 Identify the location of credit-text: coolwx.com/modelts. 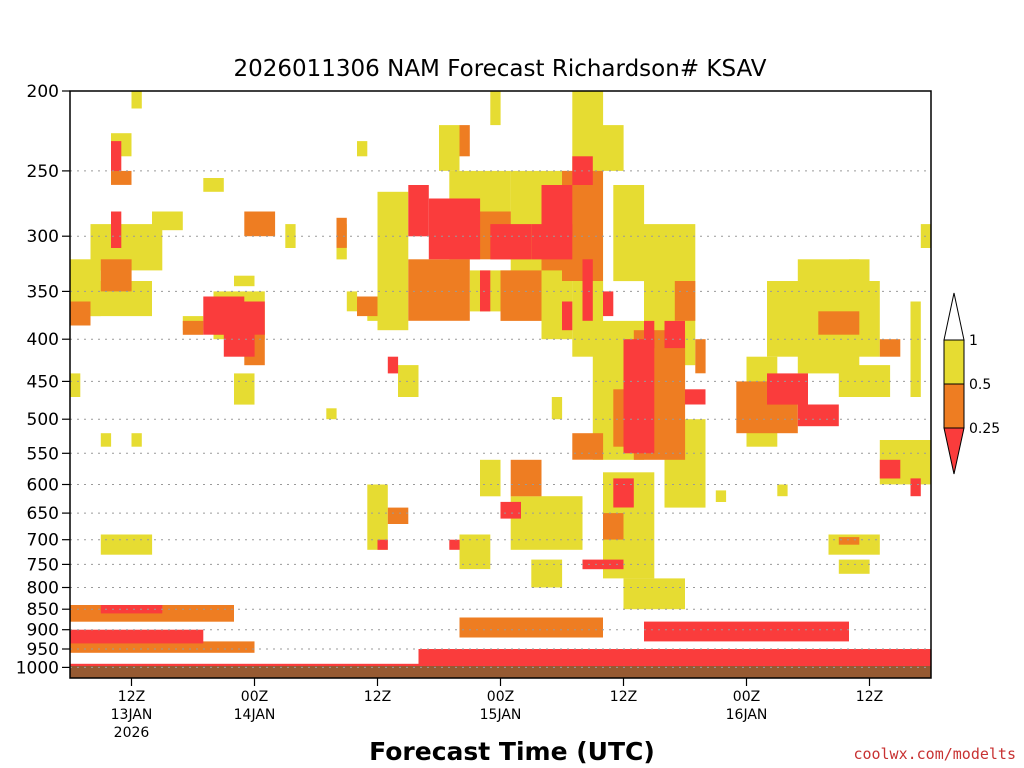
(934, 754).